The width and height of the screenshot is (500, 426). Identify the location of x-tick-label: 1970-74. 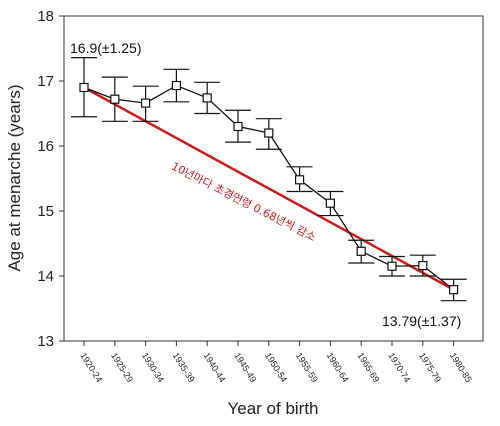
(399, 367).